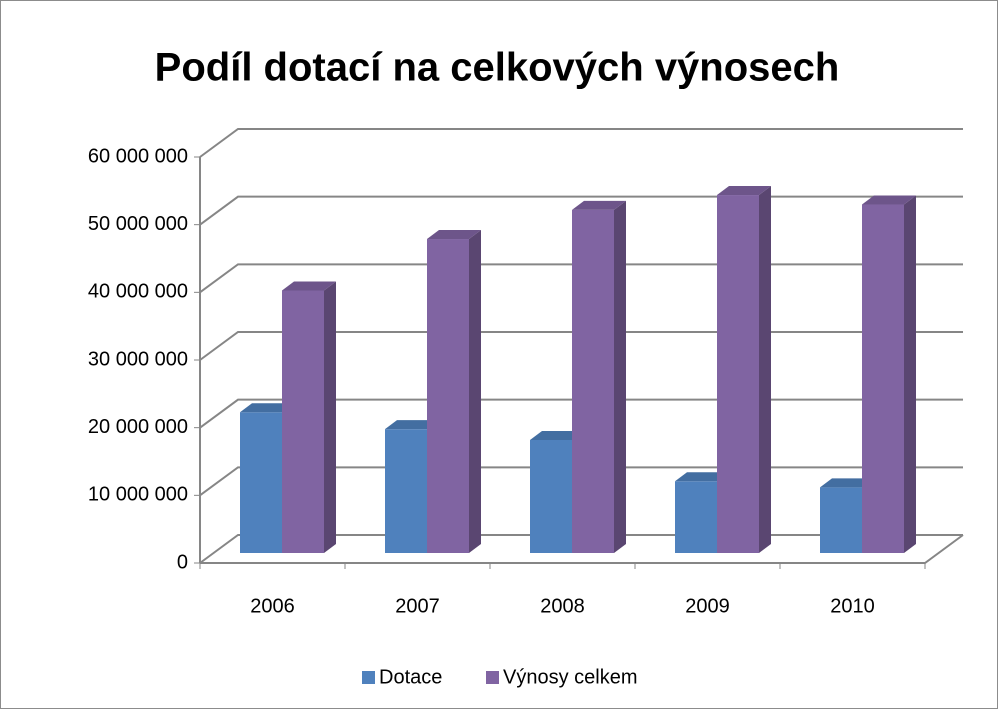 Image resolution: width=999 pixels, height=710 pixels. I want to click on y-tick-label: 40 000 000, so click(138, 292).